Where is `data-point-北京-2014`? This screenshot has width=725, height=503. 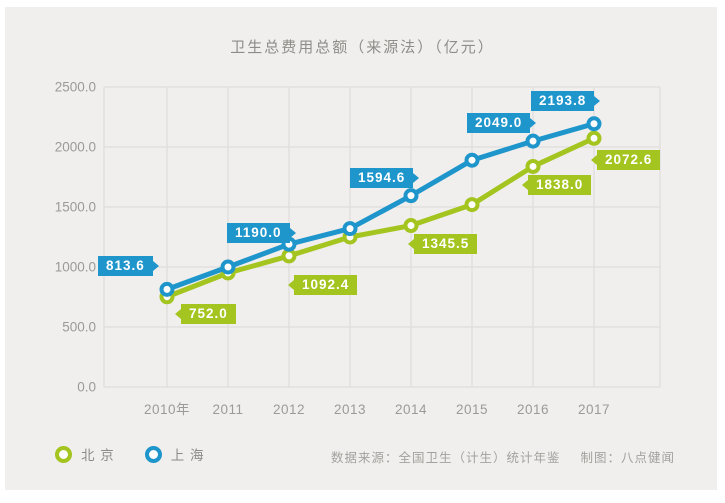
data-point-北京-2014 is located at coordinates (411, 226).